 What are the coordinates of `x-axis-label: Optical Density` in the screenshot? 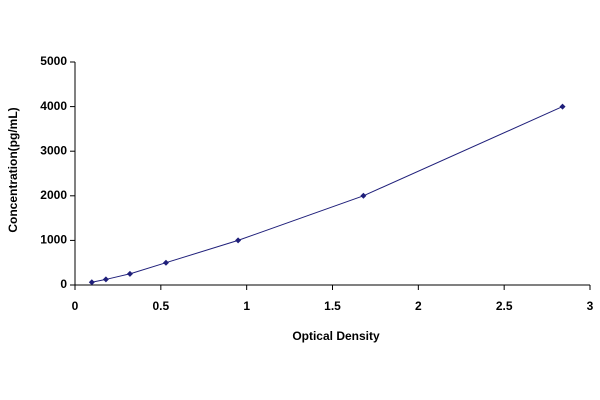 It's located at (336, 336).